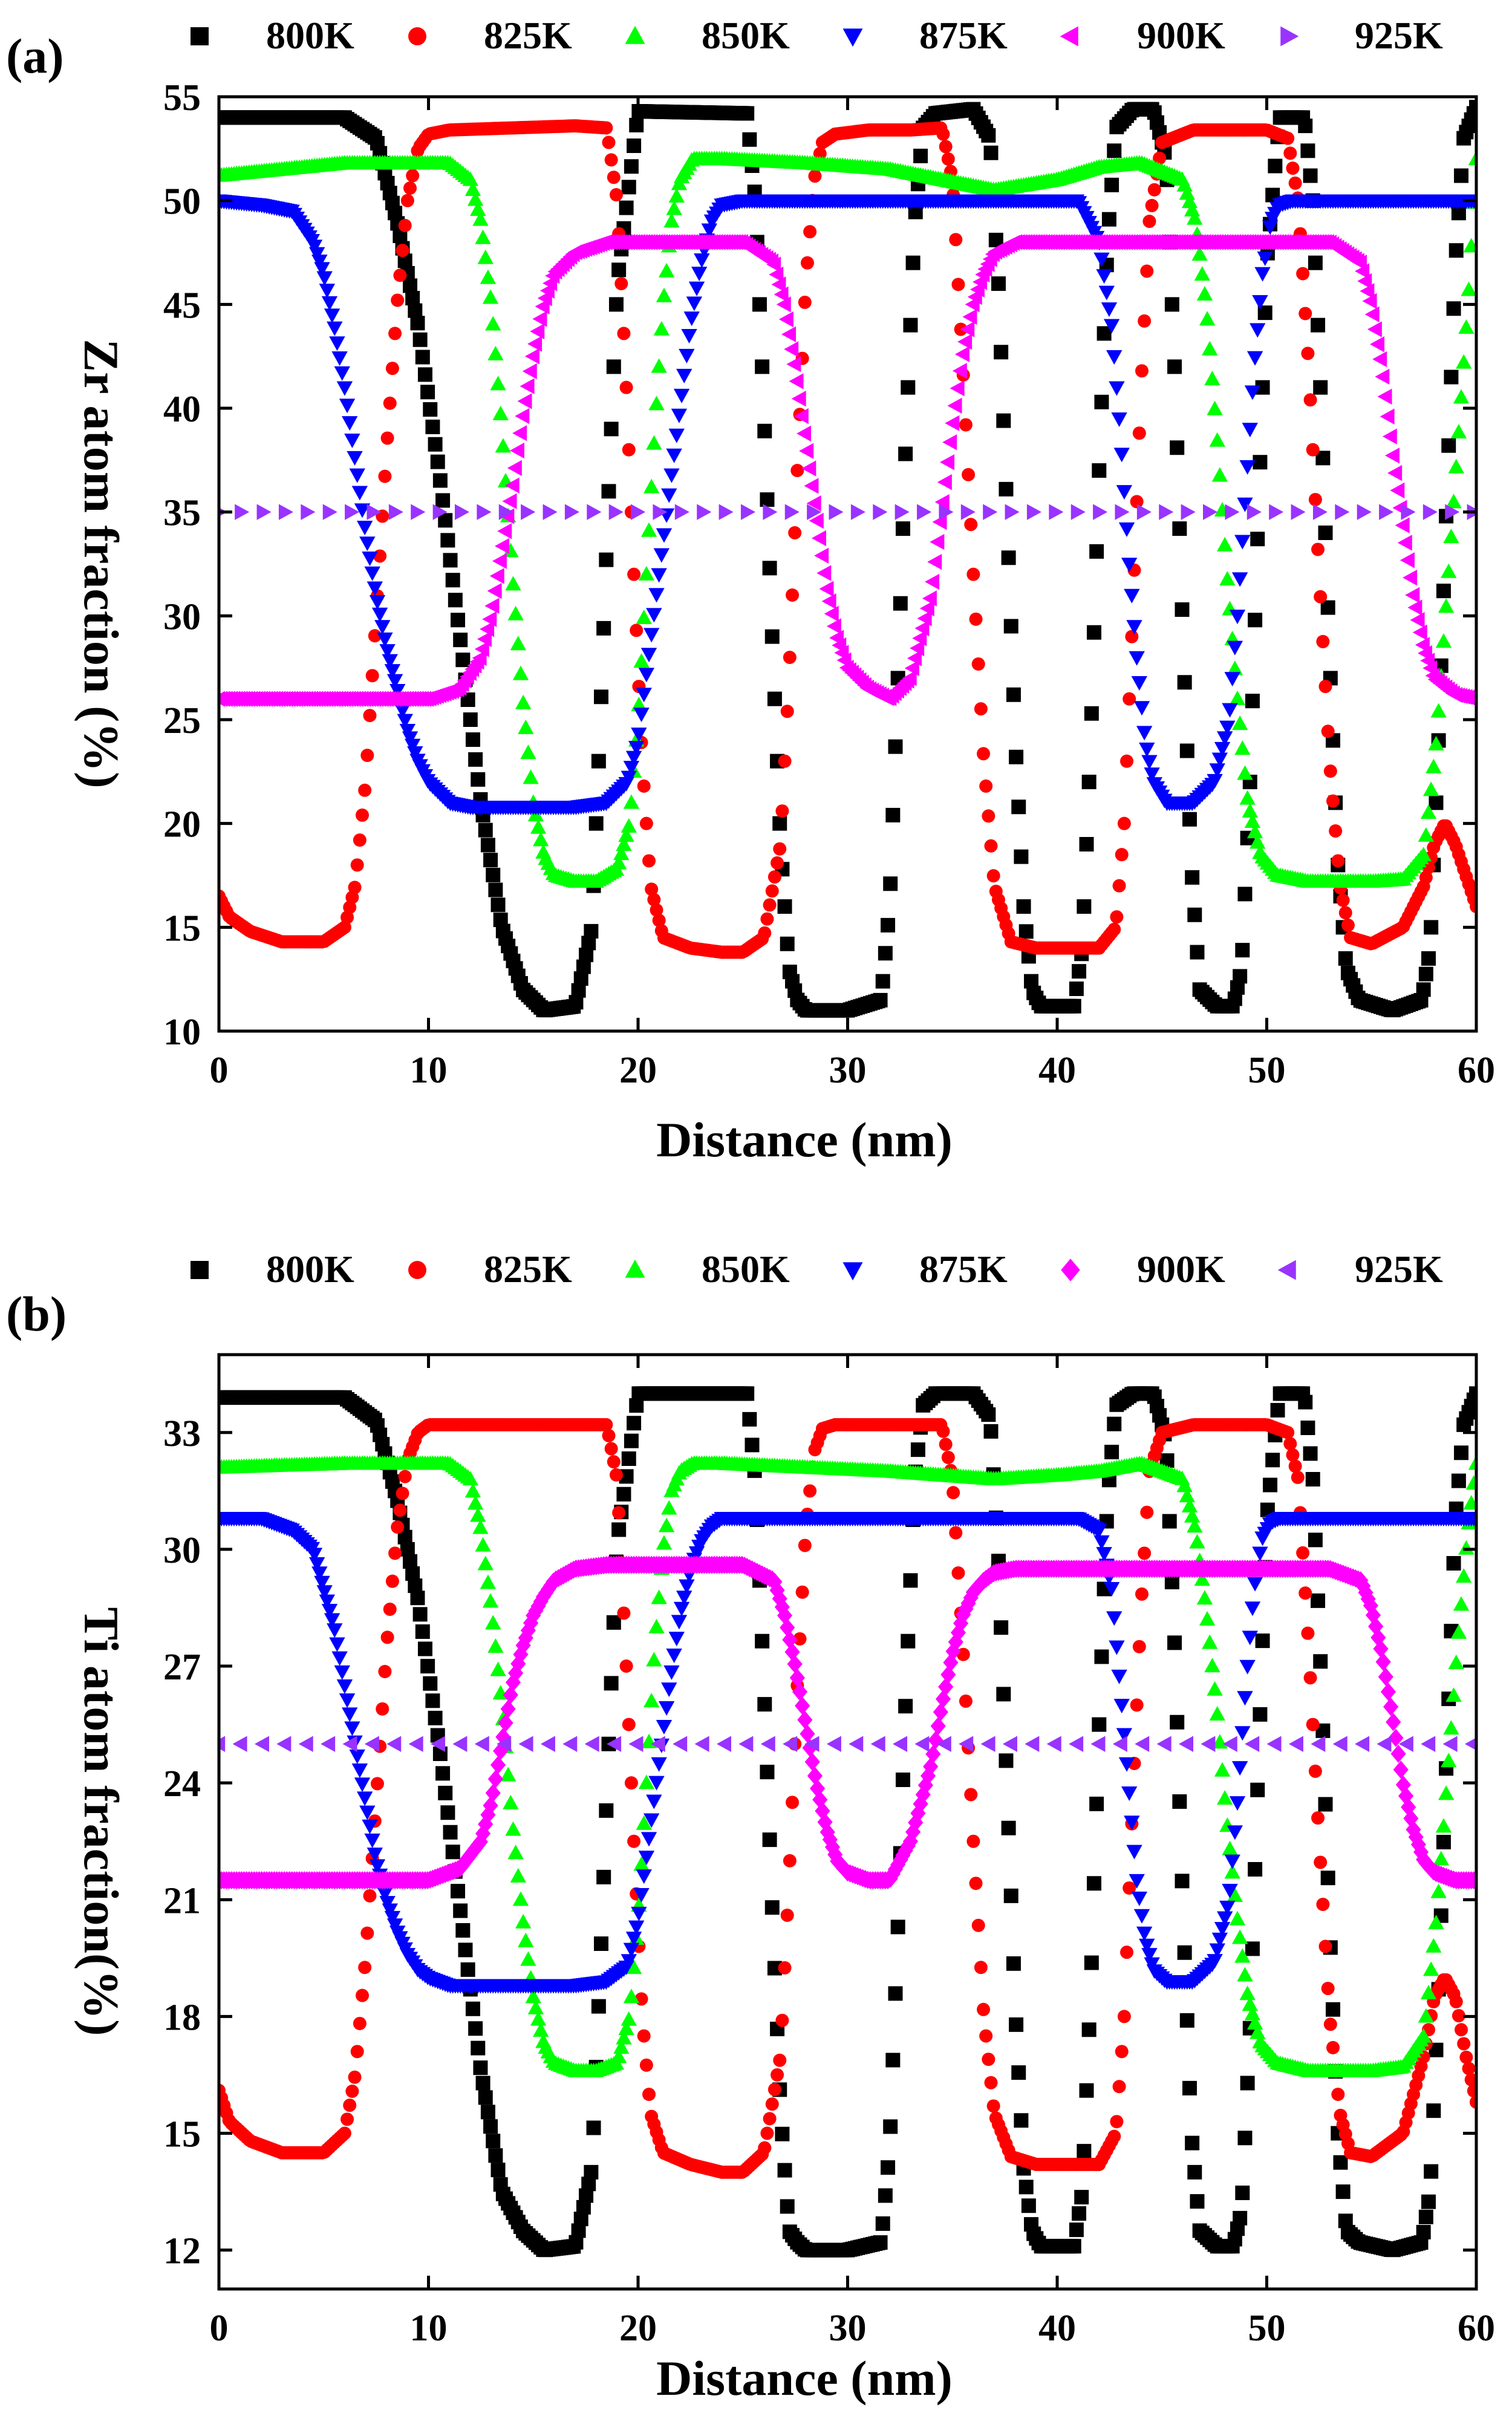 This screenshot has height=2416, width=1512. I want to click on panel-b-x-tick-label: 10, so click(429, 2328).